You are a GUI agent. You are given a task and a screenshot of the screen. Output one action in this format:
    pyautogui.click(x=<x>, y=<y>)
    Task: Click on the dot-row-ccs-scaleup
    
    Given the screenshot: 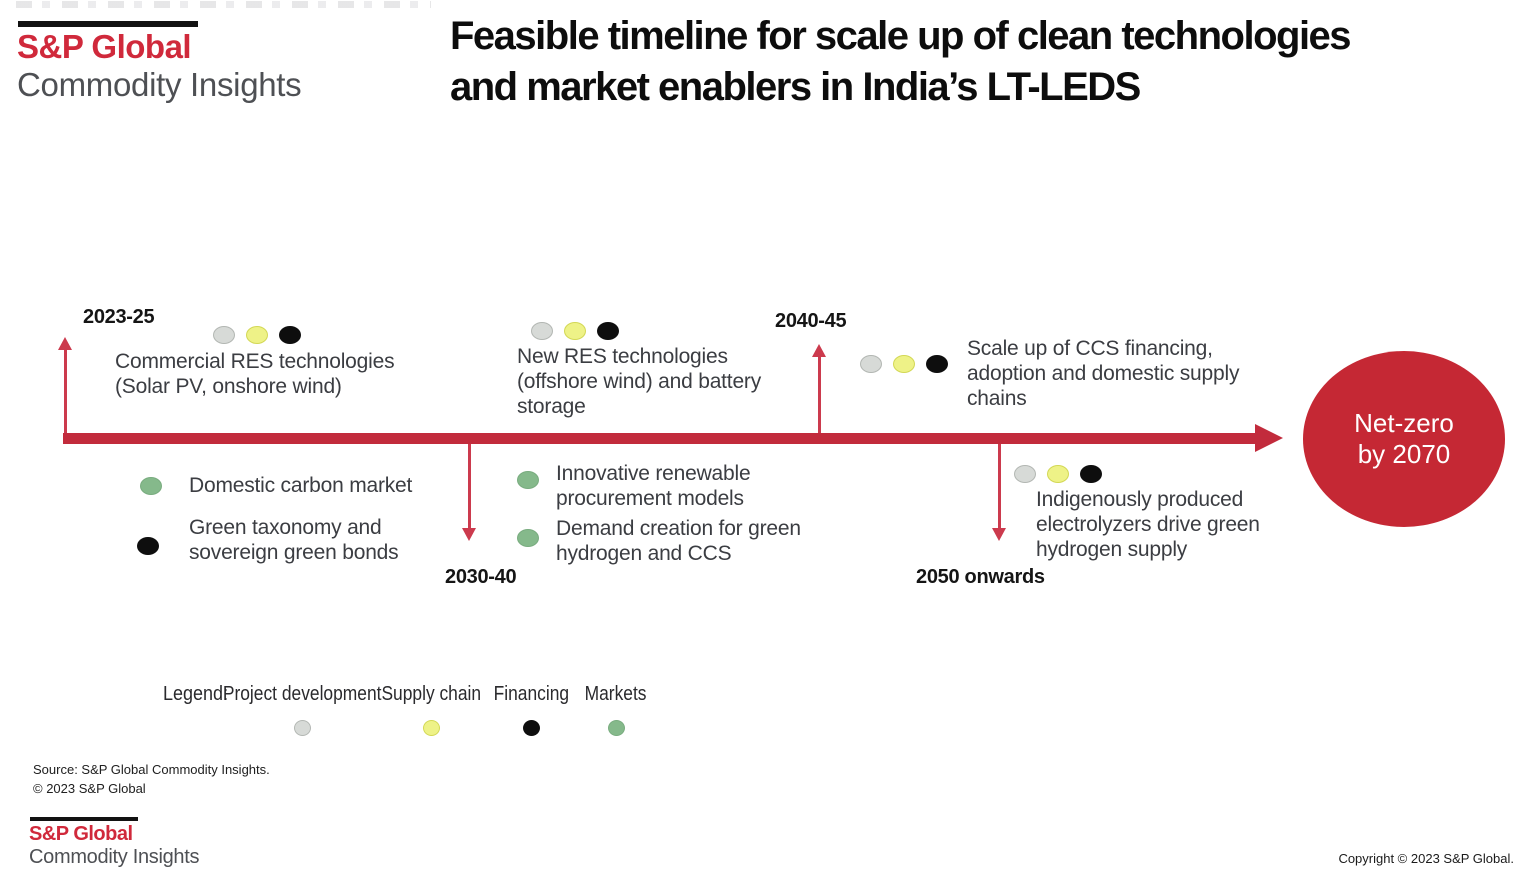 What is the action you would take?
    pyautogui.click(x=904, y=364)
    